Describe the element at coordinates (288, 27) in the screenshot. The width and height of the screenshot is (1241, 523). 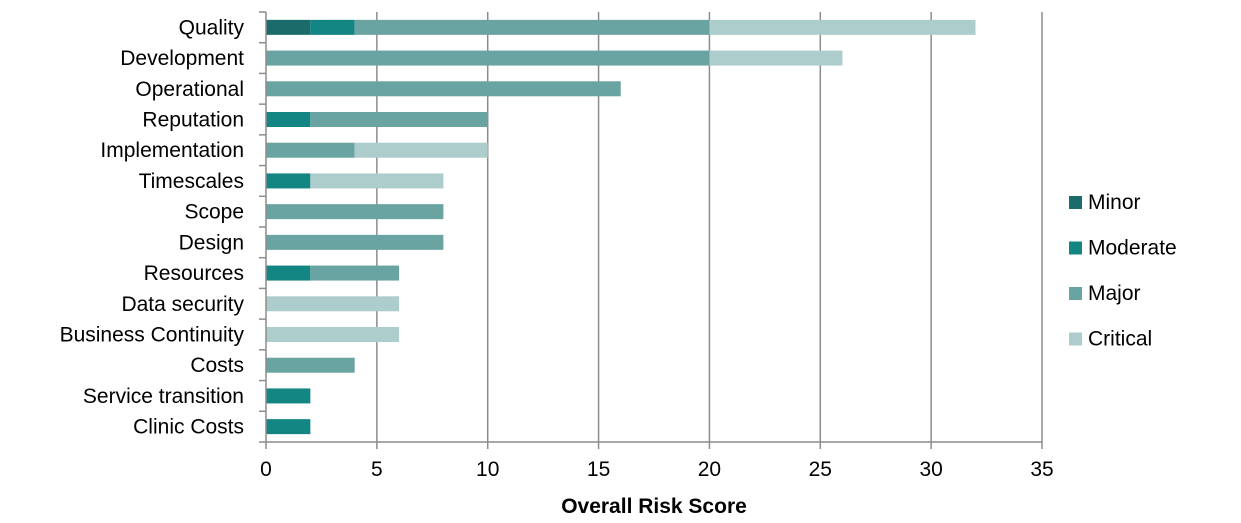
I see `bar-segment-minor` at that location.